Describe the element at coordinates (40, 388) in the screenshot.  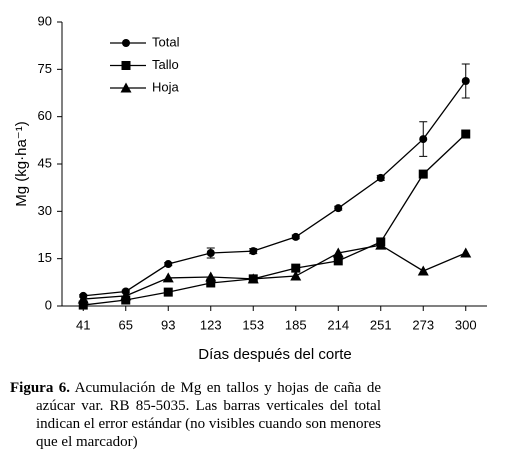
I see `caption-label: Figura 6.` at that location.